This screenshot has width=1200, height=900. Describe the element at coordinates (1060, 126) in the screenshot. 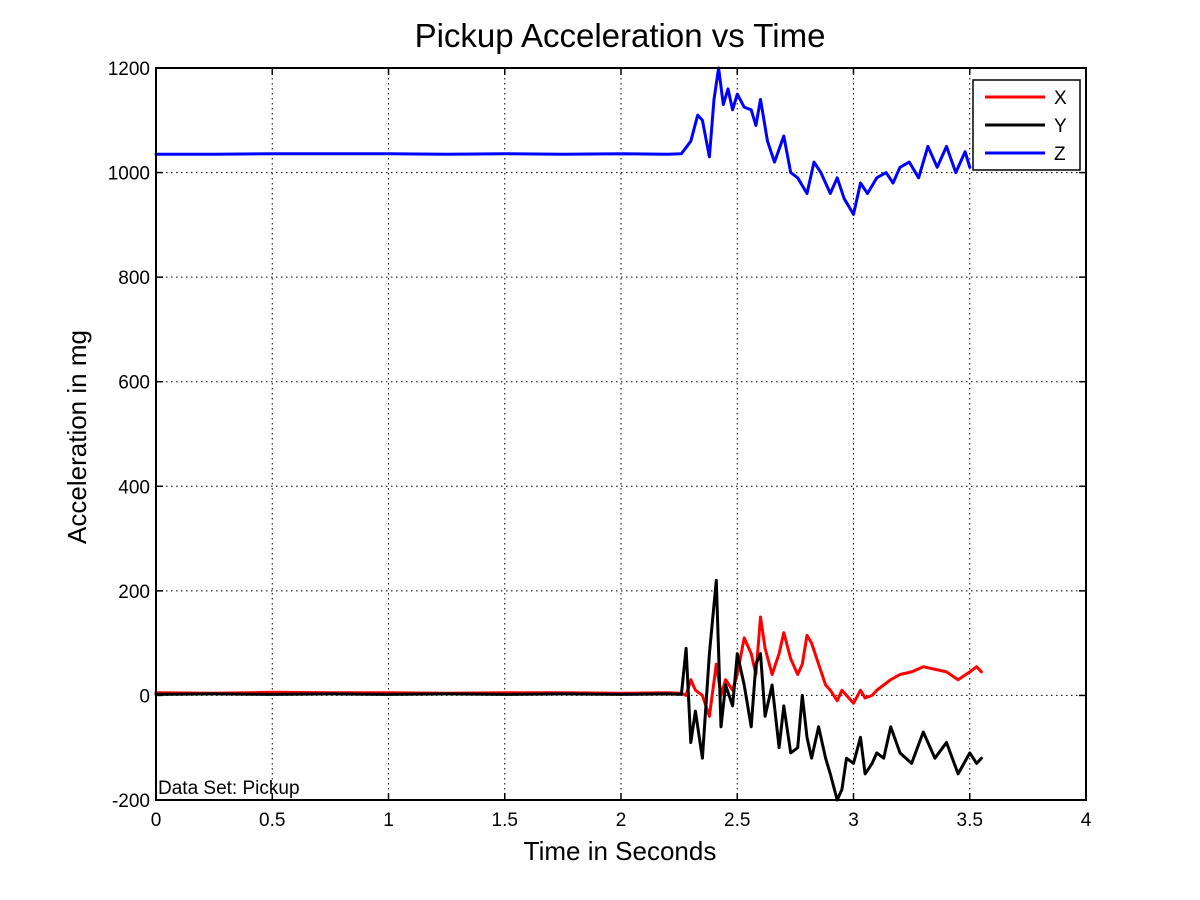

I see `legend-label-y: Y` at that location.